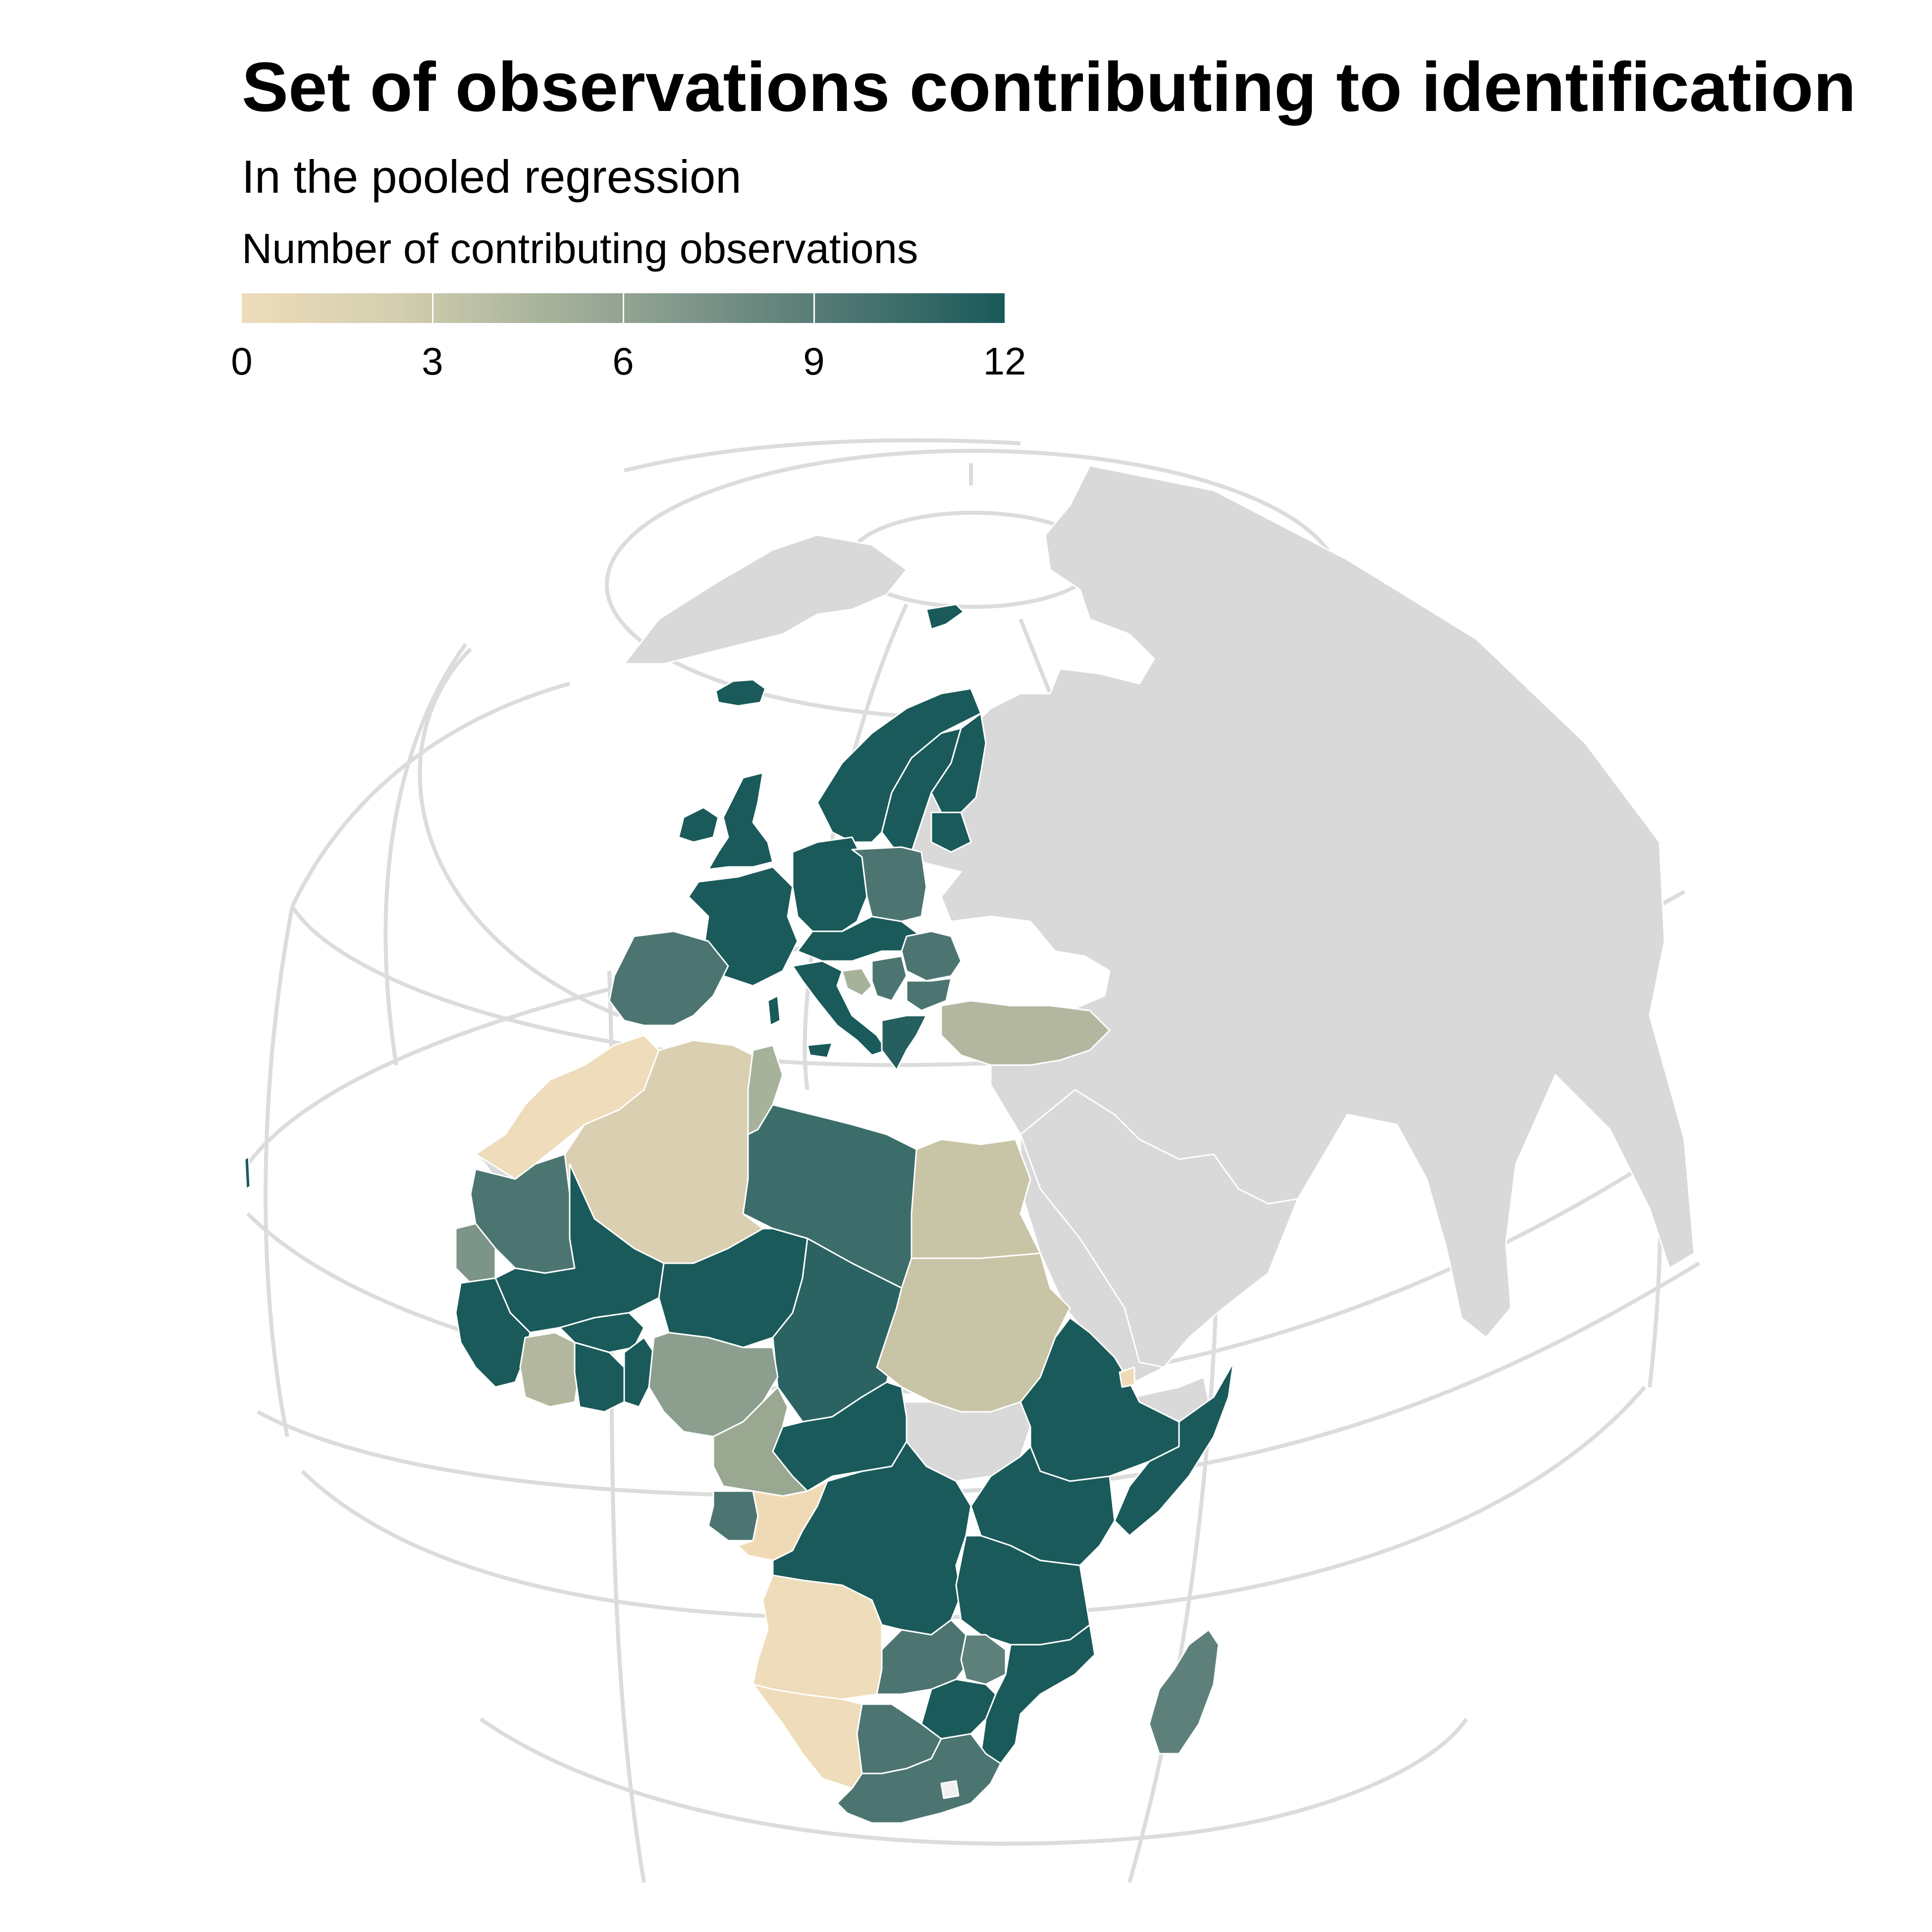 This screenshot has height=1932, width=1932. Describe the element at coordinates (945, 616) in the screenshot. I see `region-svalbard` at that location.